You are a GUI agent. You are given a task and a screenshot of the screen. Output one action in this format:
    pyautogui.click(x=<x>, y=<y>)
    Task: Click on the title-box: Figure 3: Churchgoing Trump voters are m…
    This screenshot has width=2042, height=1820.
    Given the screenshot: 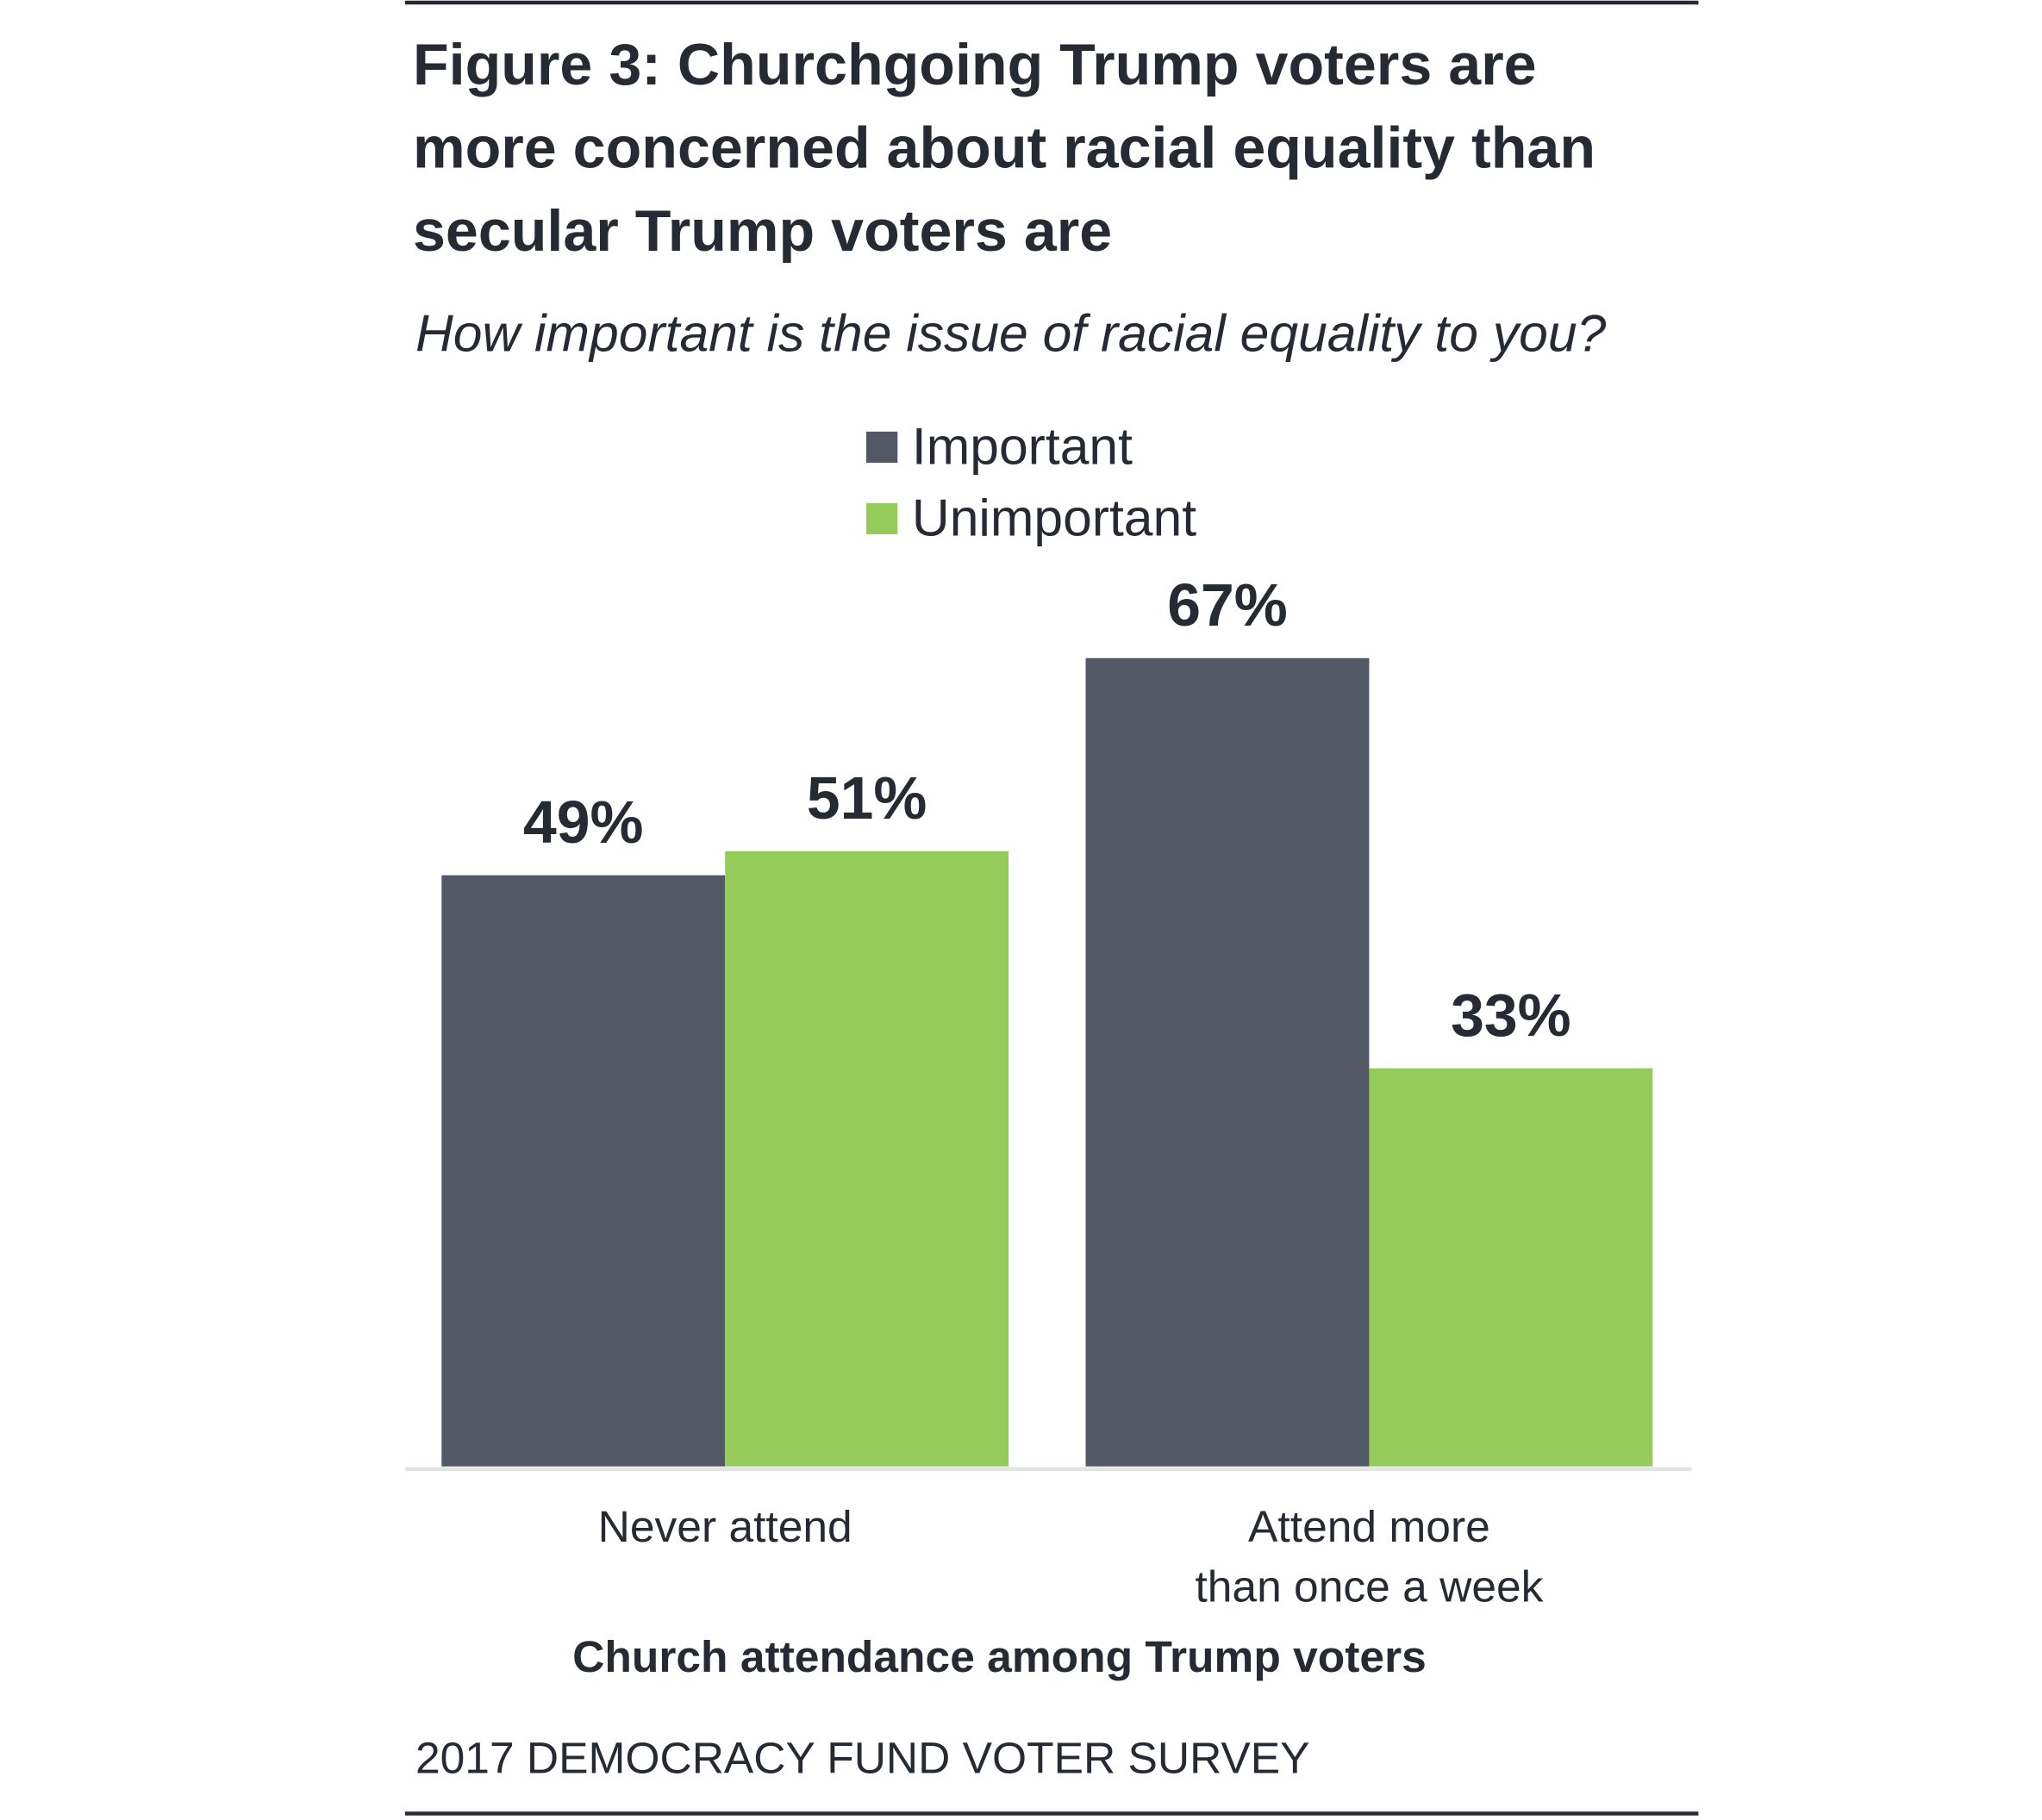 What is the action you would take?
    pyautogui.click(x=1004, y=148)
    